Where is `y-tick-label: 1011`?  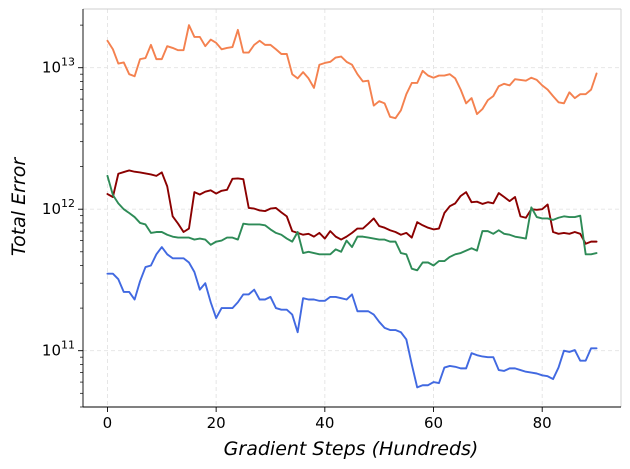
y-tick-label: 1011 is located at coordinates (58, 349).